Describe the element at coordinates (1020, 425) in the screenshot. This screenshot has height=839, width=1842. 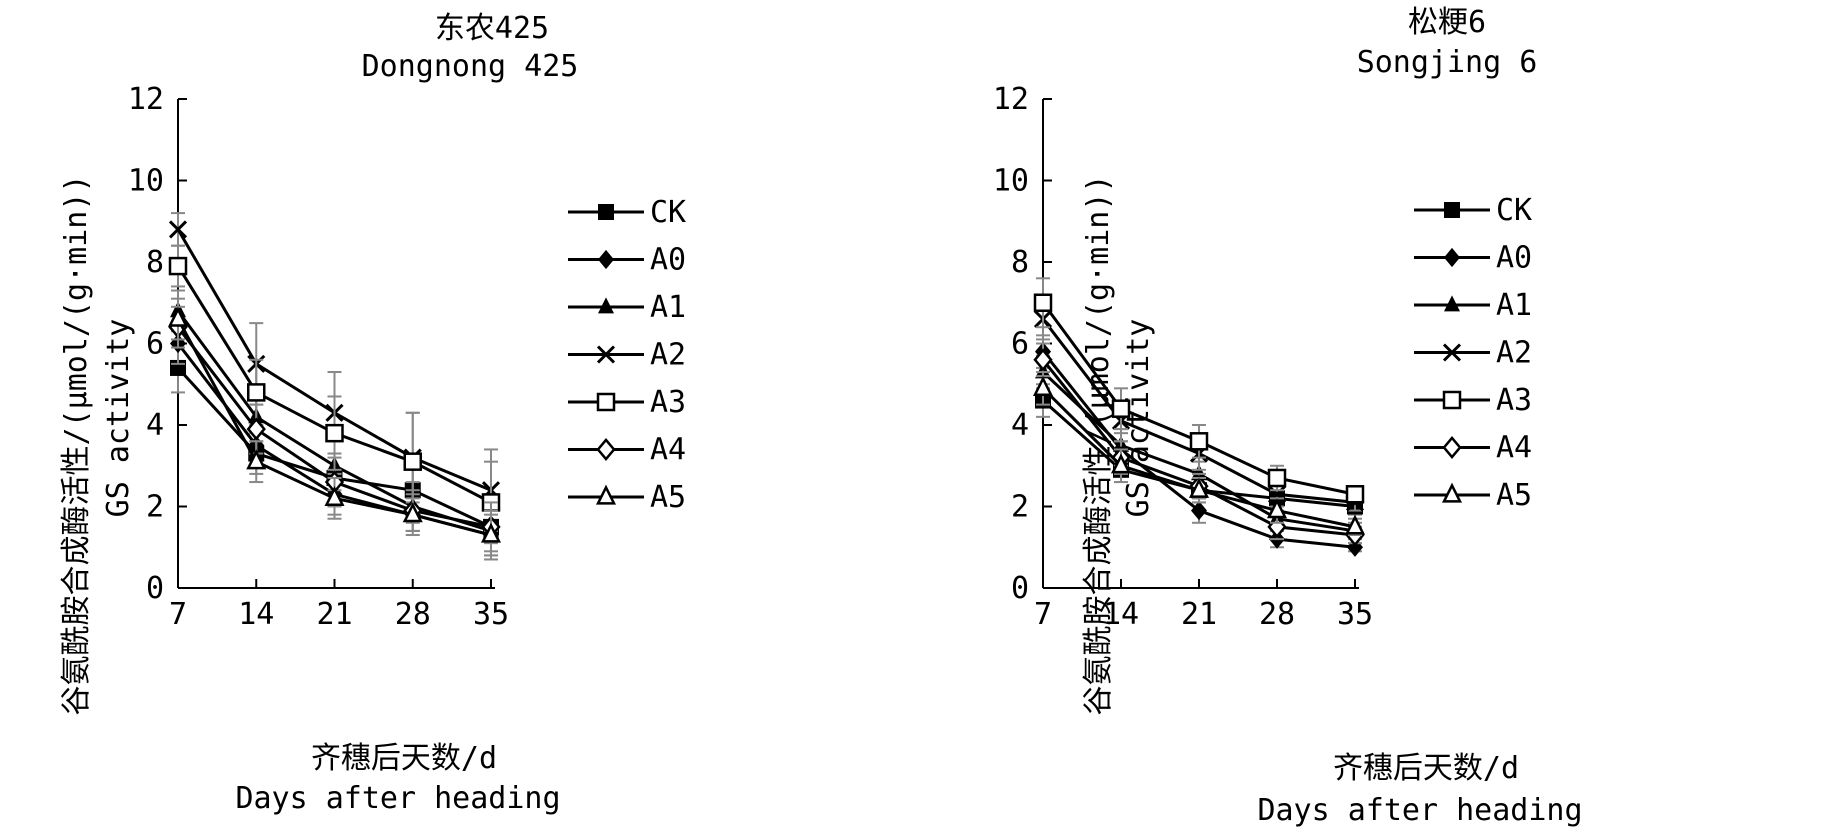
I see `y-tick-label: 4` at that location.